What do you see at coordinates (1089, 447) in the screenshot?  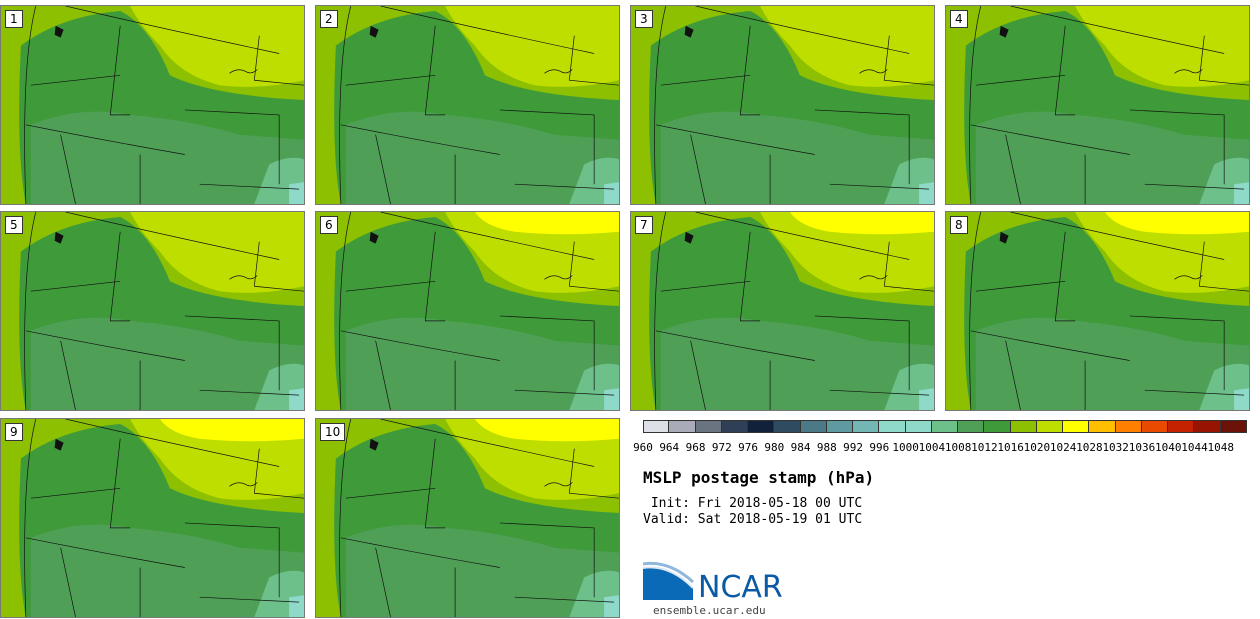 I see `colorbar-tick-label: 1028` at bounding box center [1089, 447].